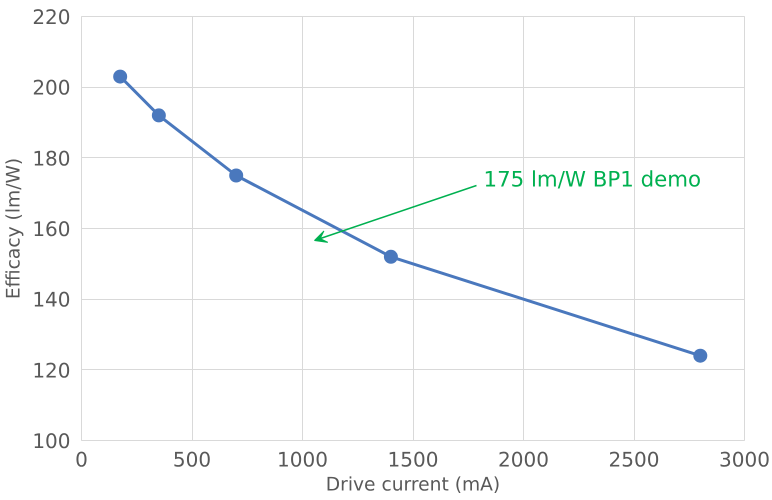  Describe the element at coordinates (302, 460) in the screenshot. I see `x-tick-label: 1000` at that location.